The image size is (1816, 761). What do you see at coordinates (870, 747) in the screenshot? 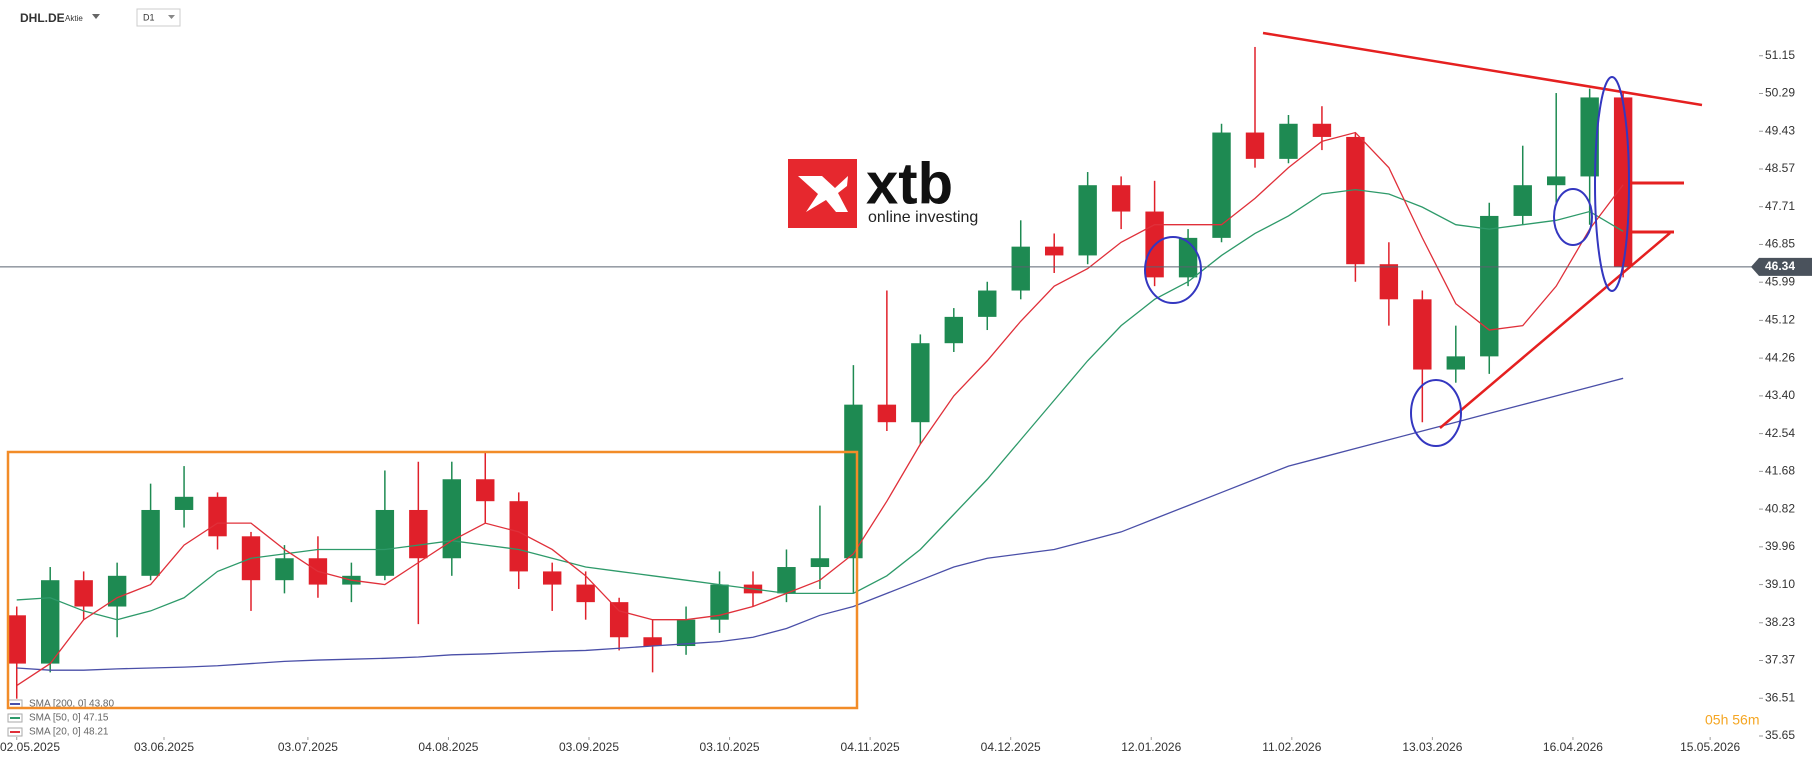
I see `x-tick-label: 04.11.2025` at bounding box center [870, 747].